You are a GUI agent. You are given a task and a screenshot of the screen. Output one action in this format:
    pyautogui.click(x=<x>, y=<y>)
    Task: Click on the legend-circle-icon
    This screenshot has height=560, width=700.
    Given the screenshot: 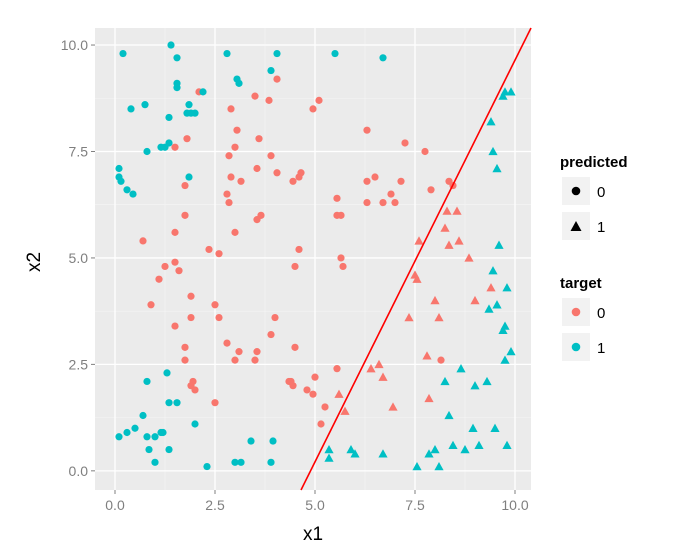 What is the action you would take?
    pyautogui.click(x=576, y=191)
    